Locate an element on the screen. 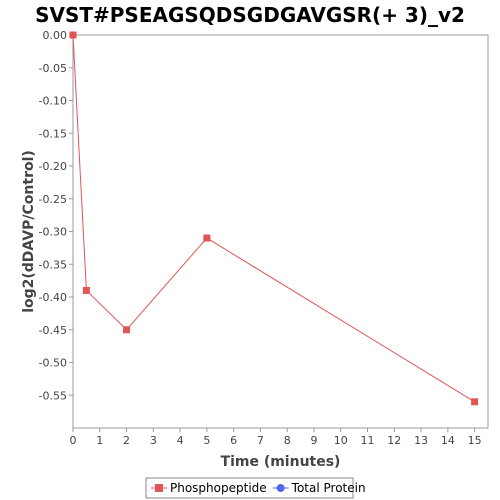 Image resolution: width=500 pixels, height=500 pixels. legend: Phosphopeptide Total Protein is located at coordinates (255, 488).